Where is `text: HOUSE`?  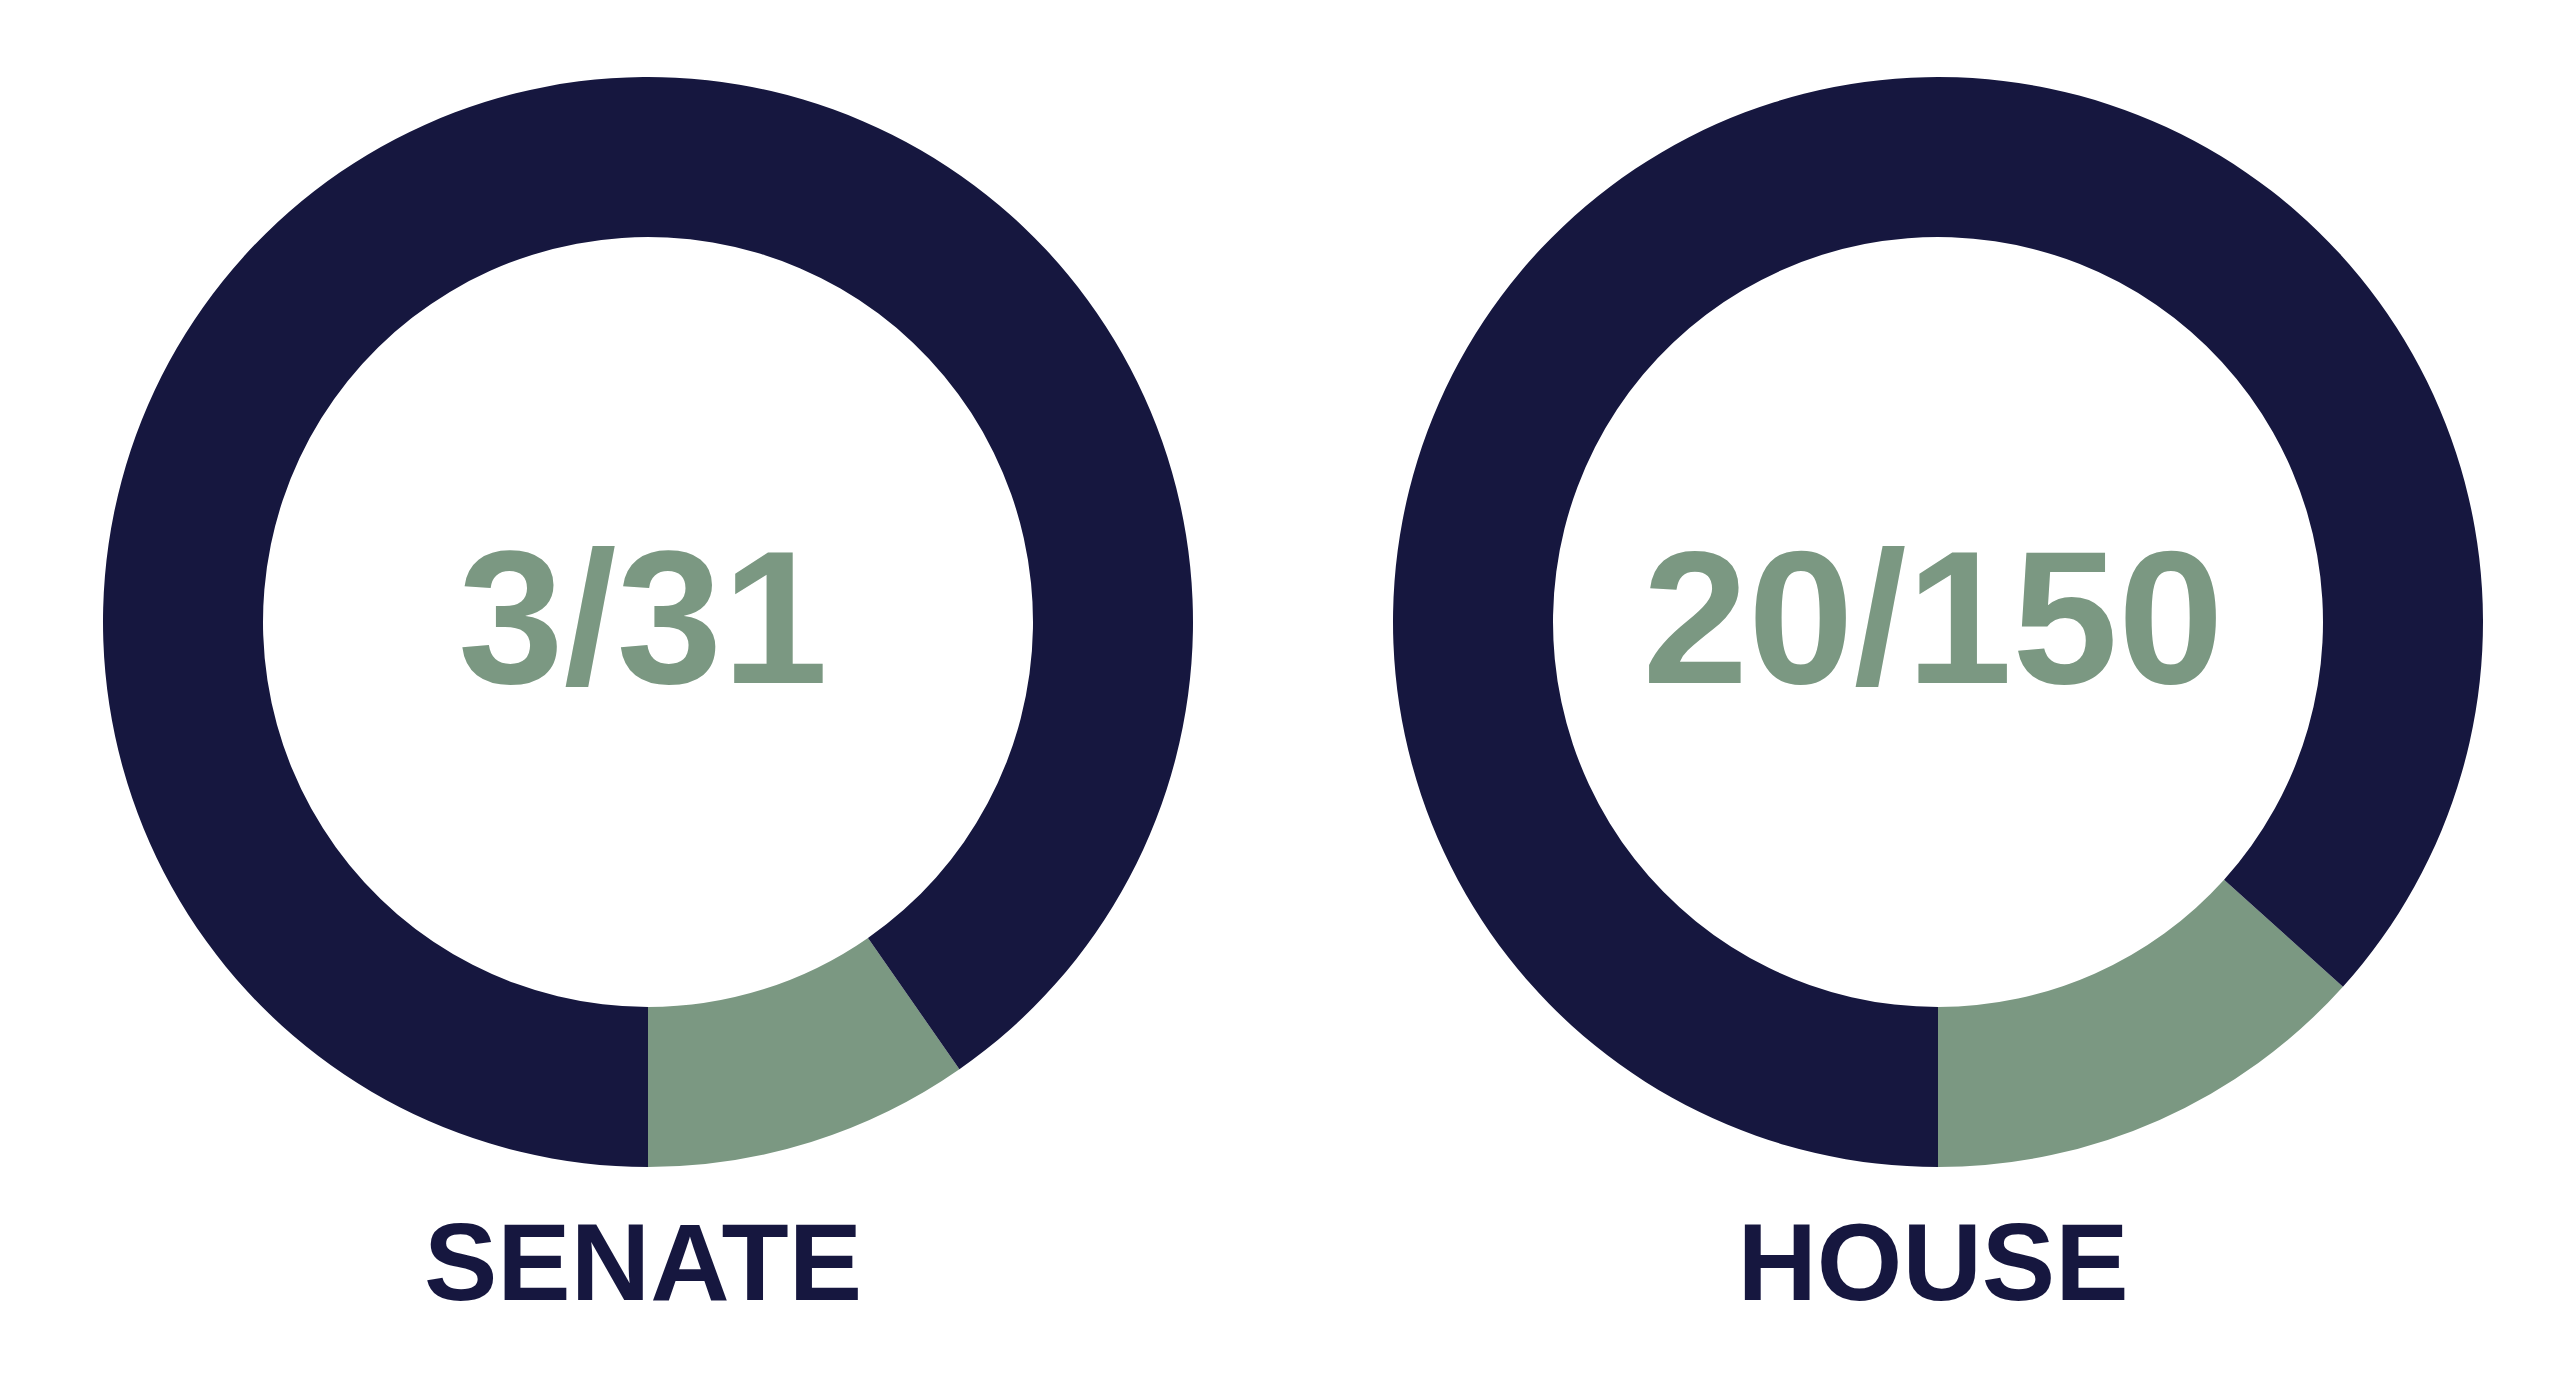
text: HOUSE is located at coordinates (1933, 1262).